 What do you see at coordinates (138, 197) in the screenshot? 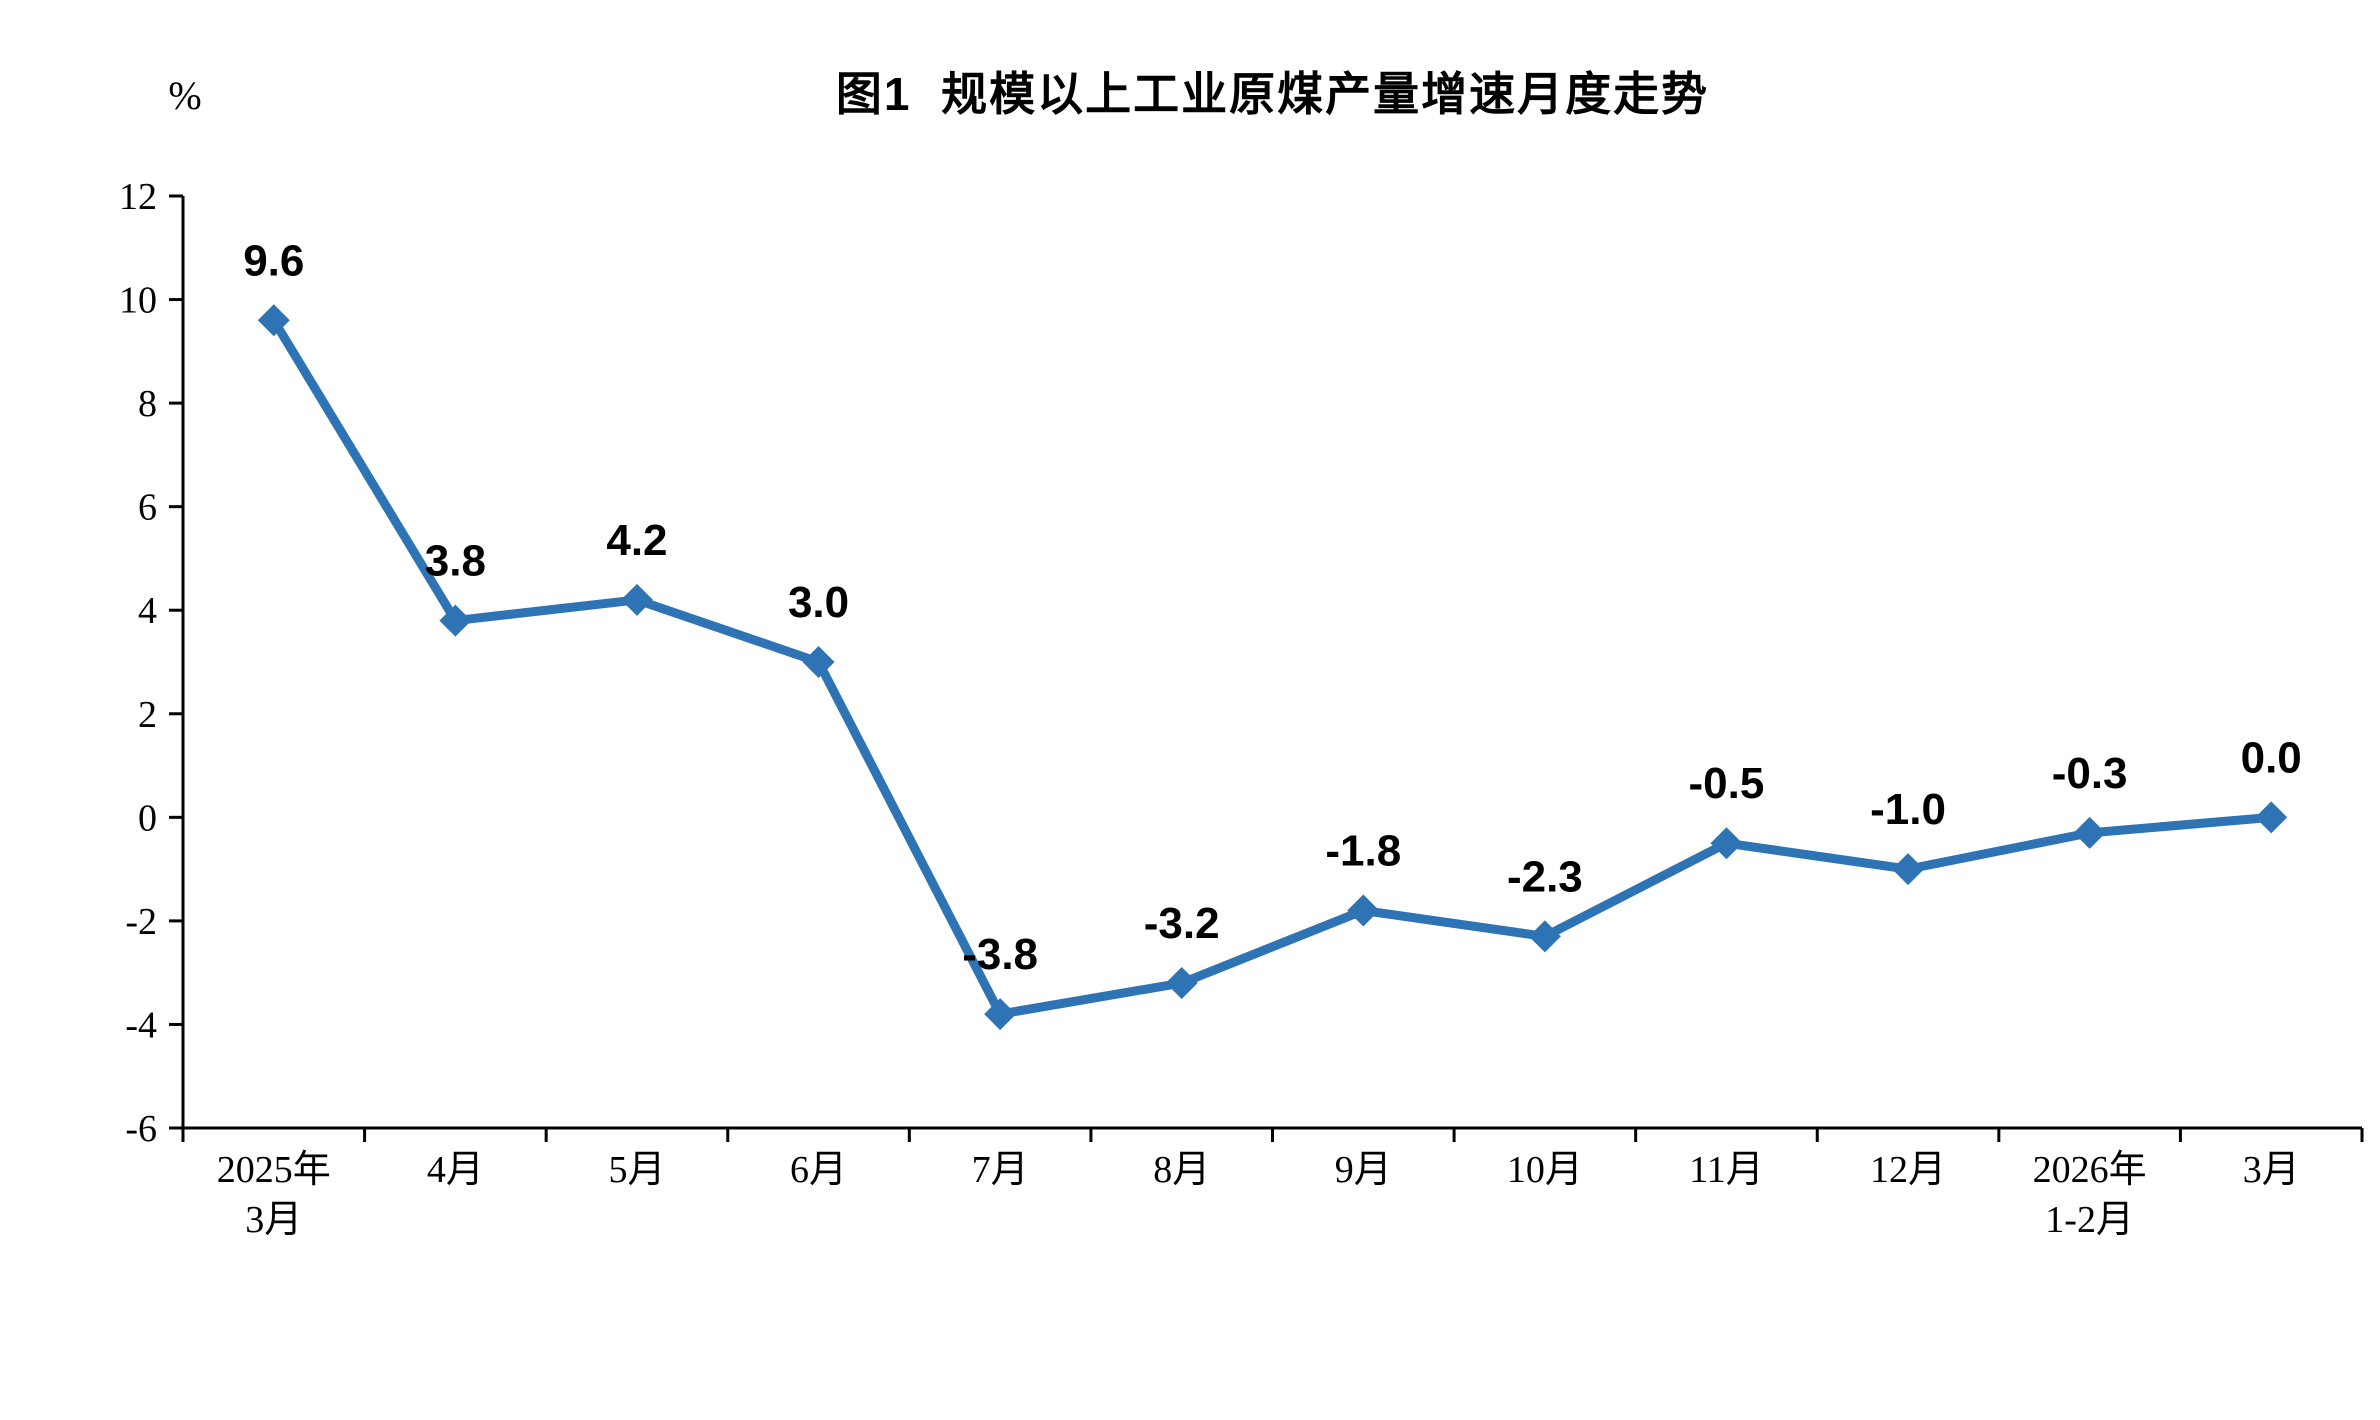
I see `y-tick-label: 12` at bounding box center [138, 197].